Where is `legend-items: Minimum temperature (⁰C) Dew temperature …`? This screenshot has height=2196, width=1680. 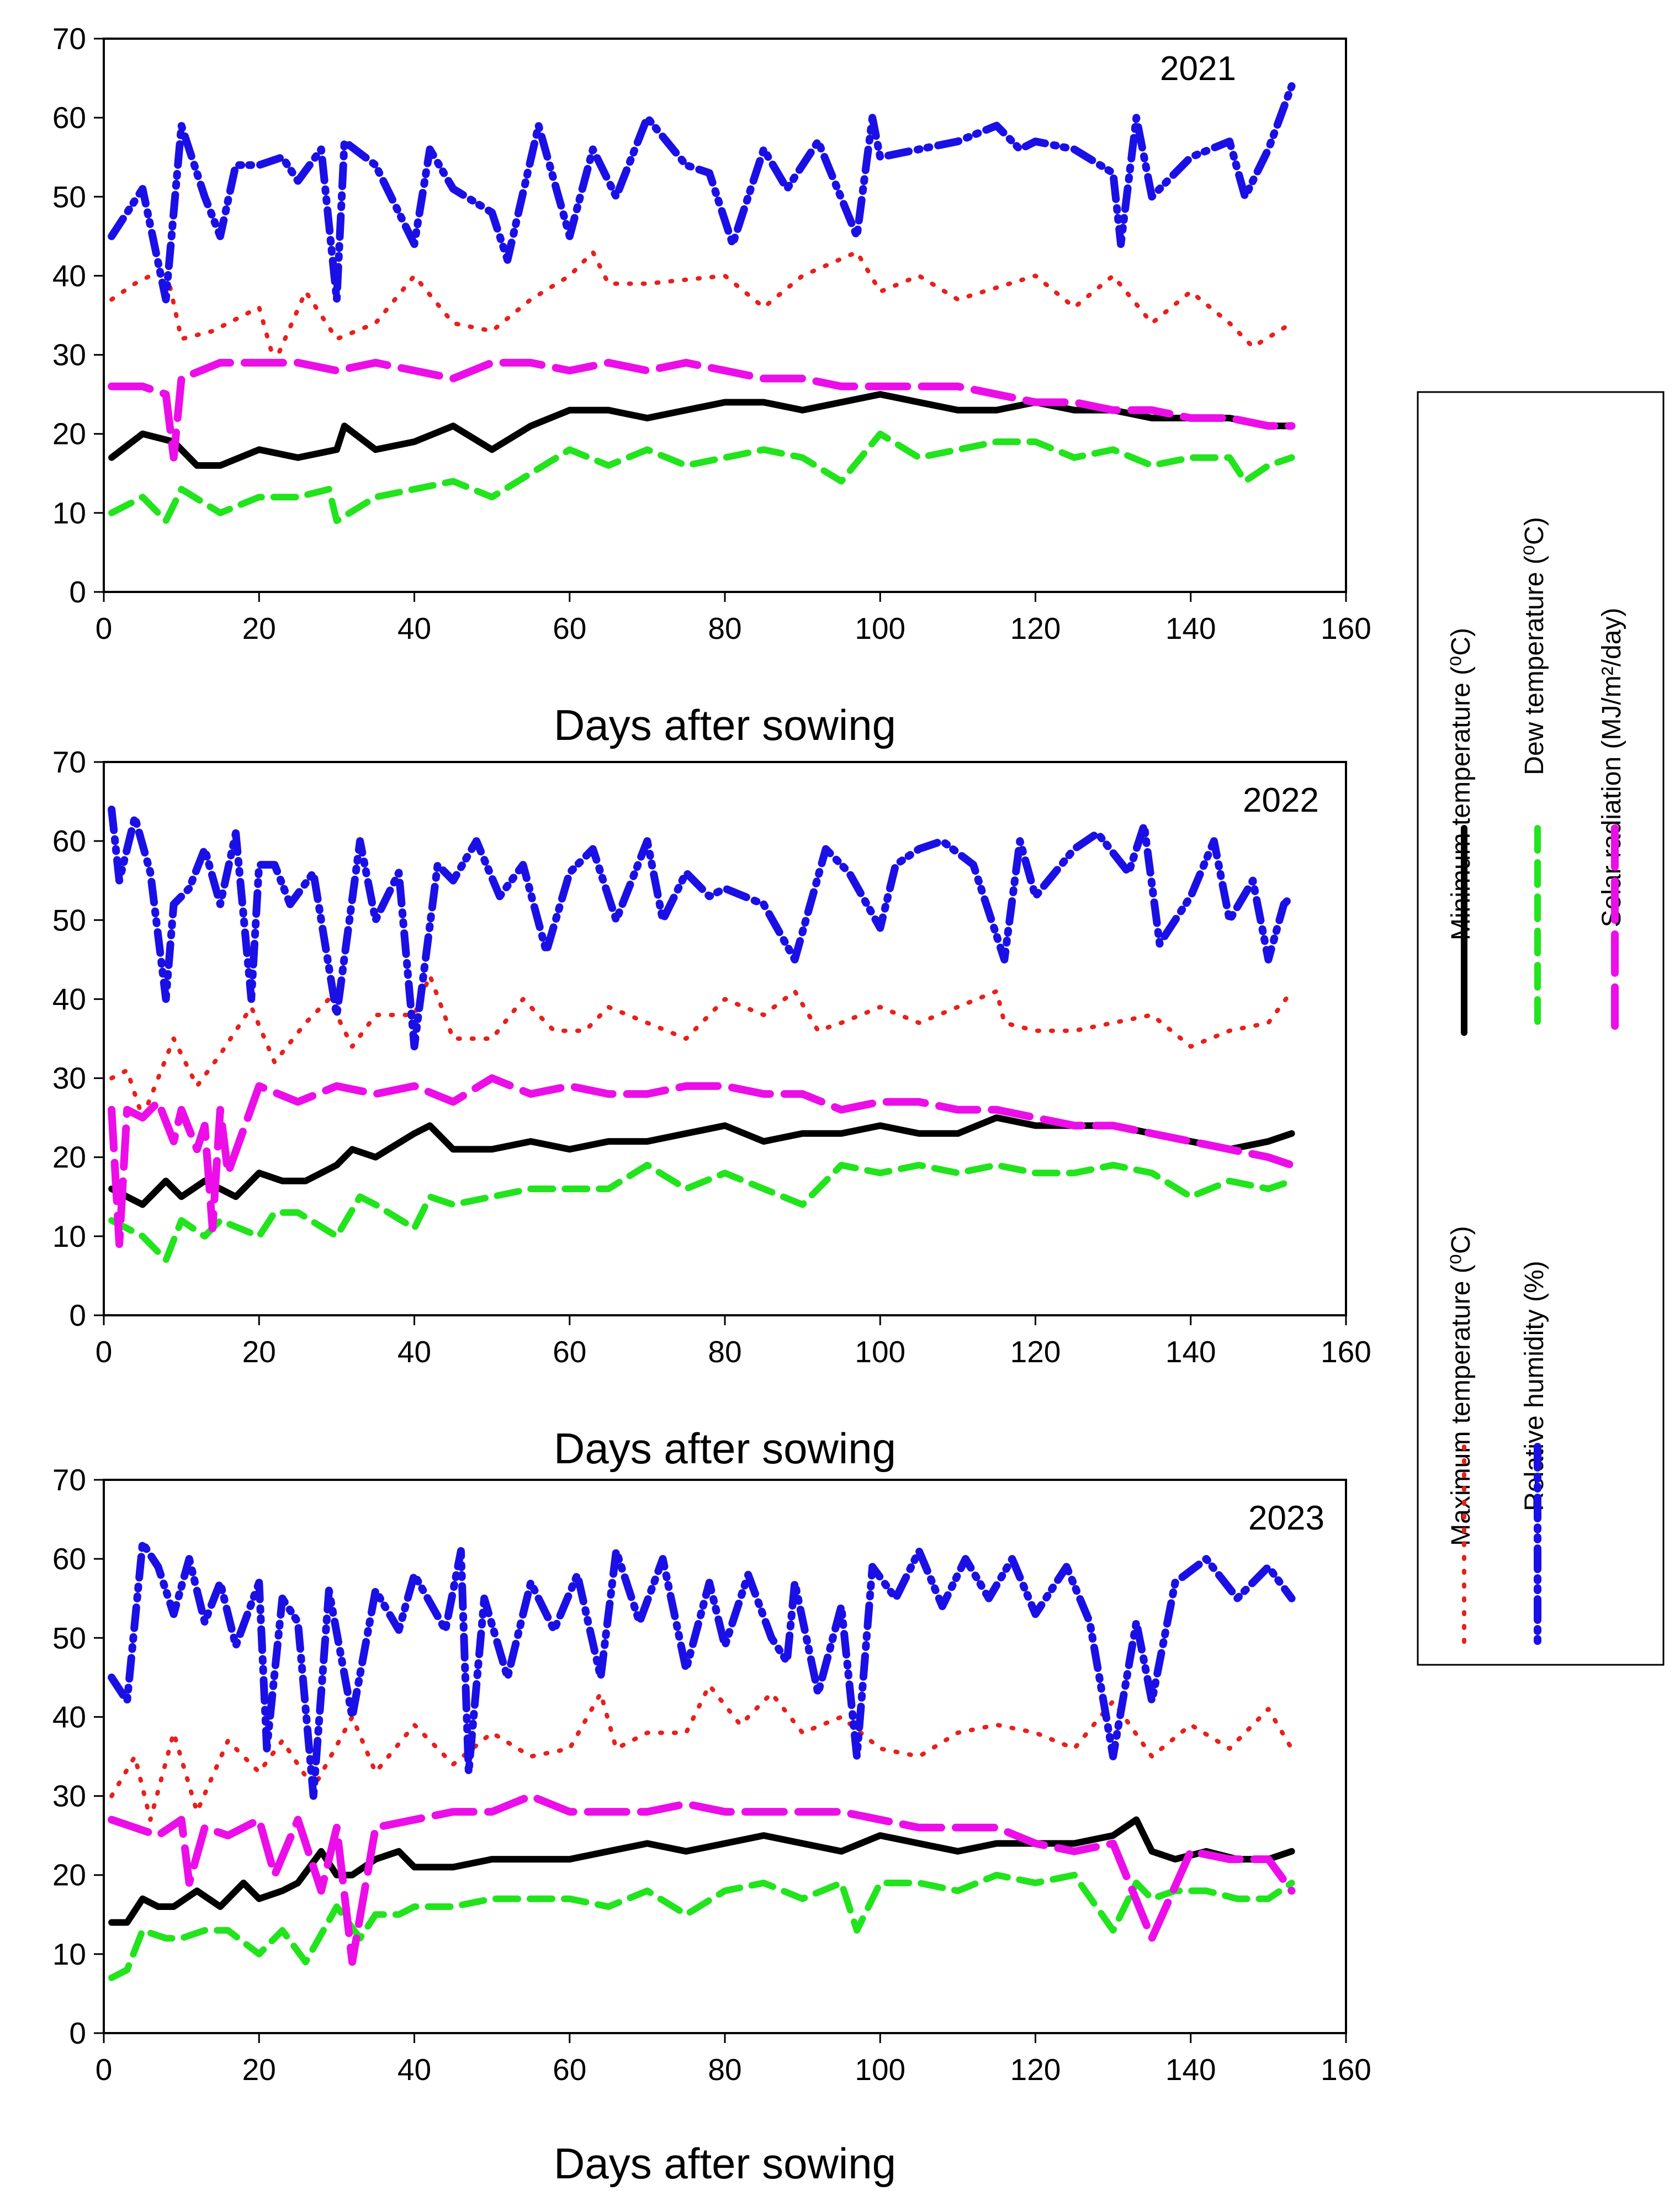 legend-items: Minimum temperature (⁰C) Dew temperature … is located at coordinates (1536, 1084).